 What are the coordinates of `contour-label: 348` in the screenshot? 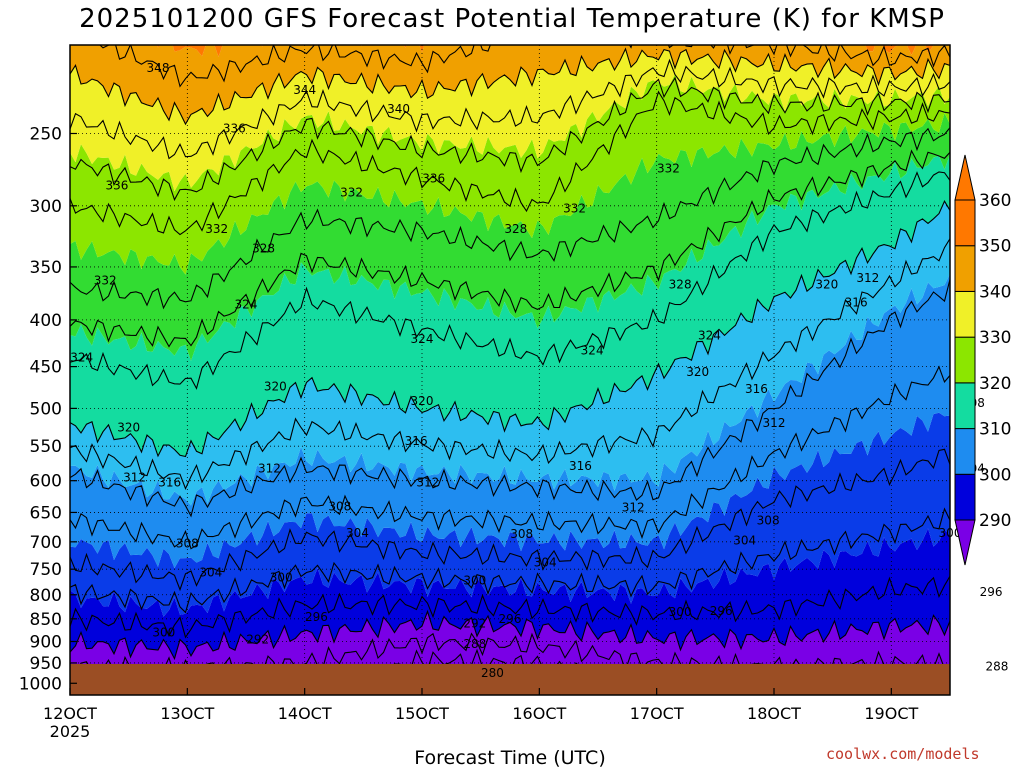 It's located at (158, 68).